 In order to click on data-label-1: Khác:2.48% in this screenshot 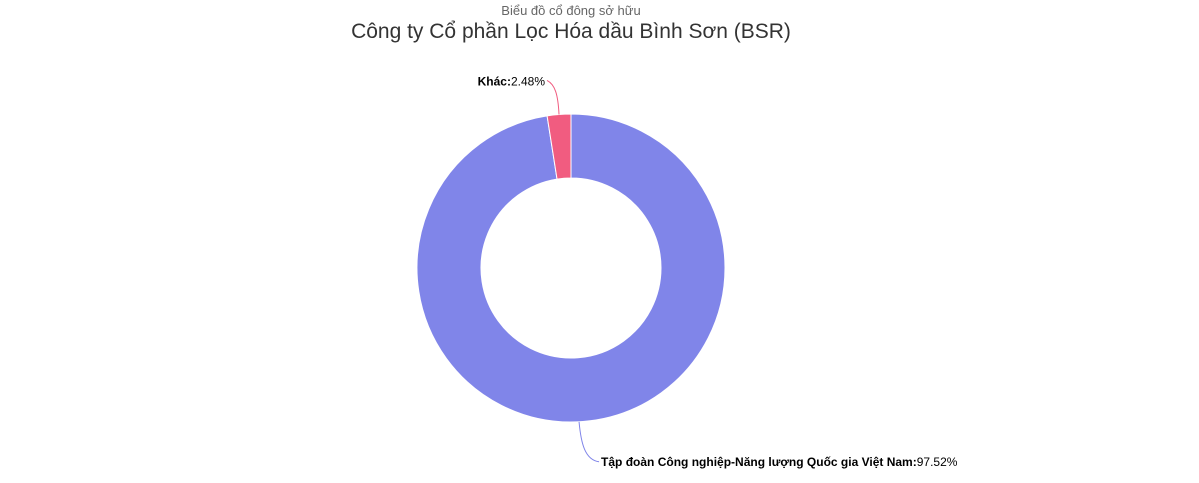, I will do `click(512, 81)`.